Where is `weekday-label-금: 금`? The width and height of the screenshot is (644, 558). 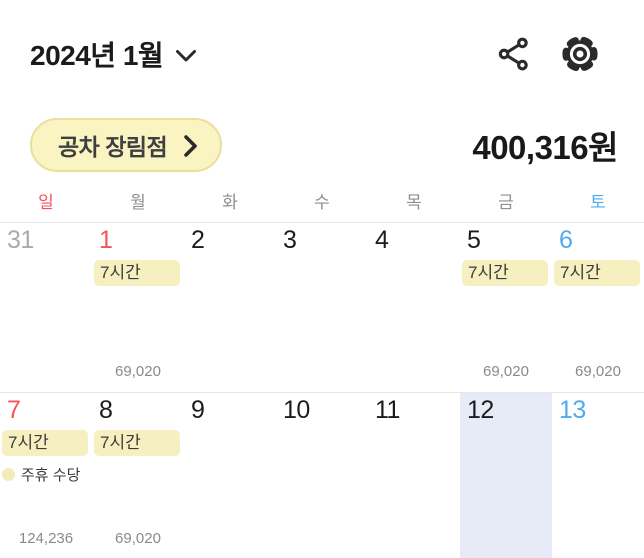
weekday-label-금: 금 is located at coordinates (506, 202).